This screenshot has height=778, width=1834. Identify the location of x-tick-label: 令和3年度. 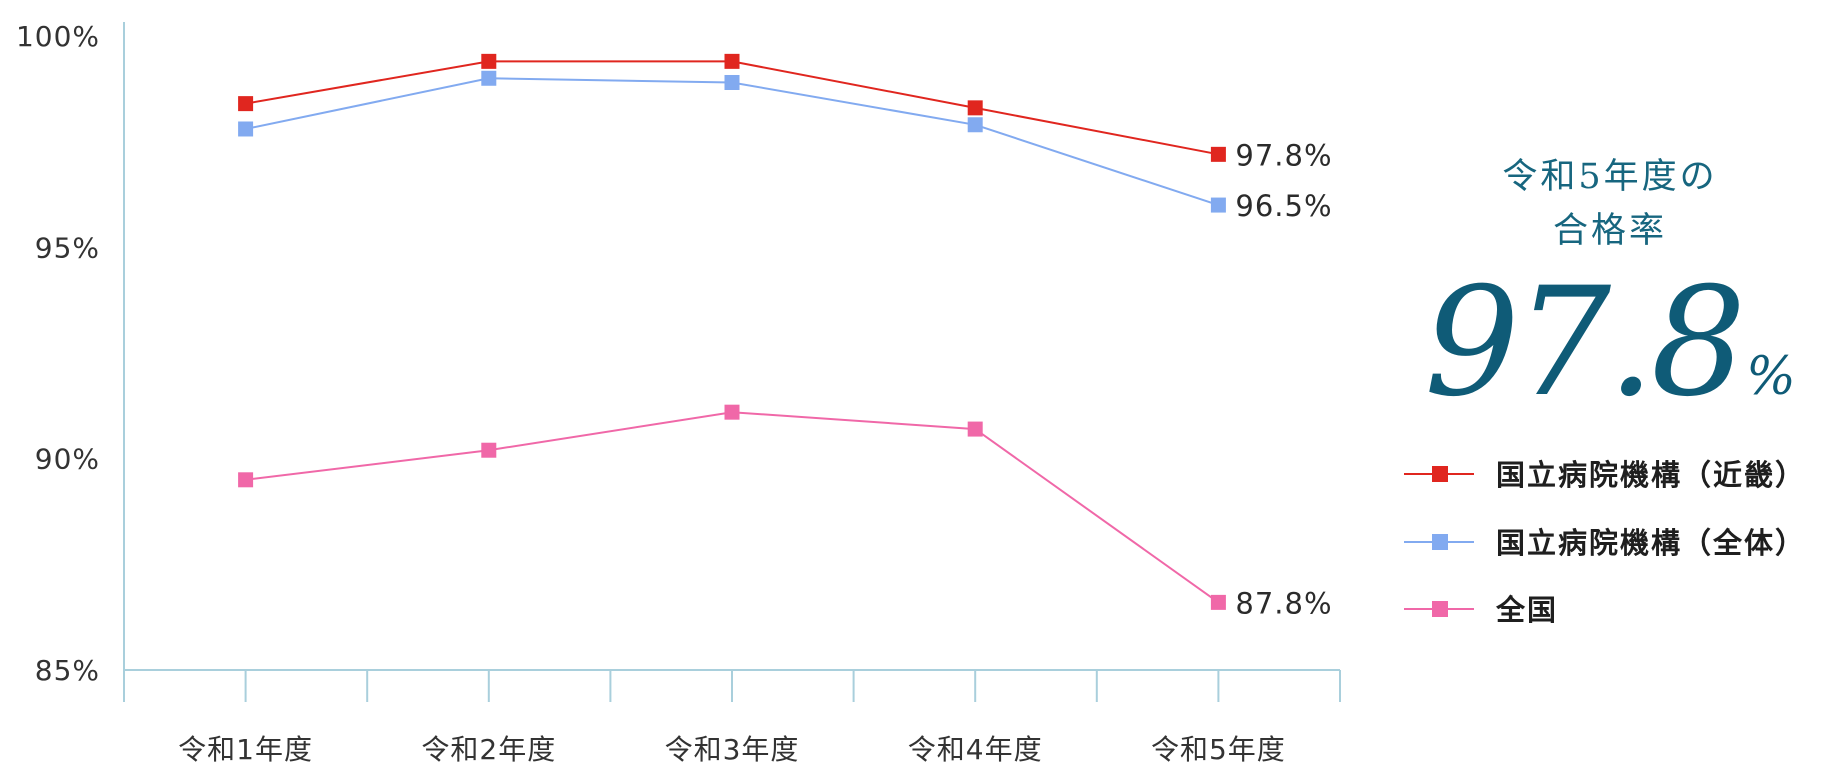
(732, 749).